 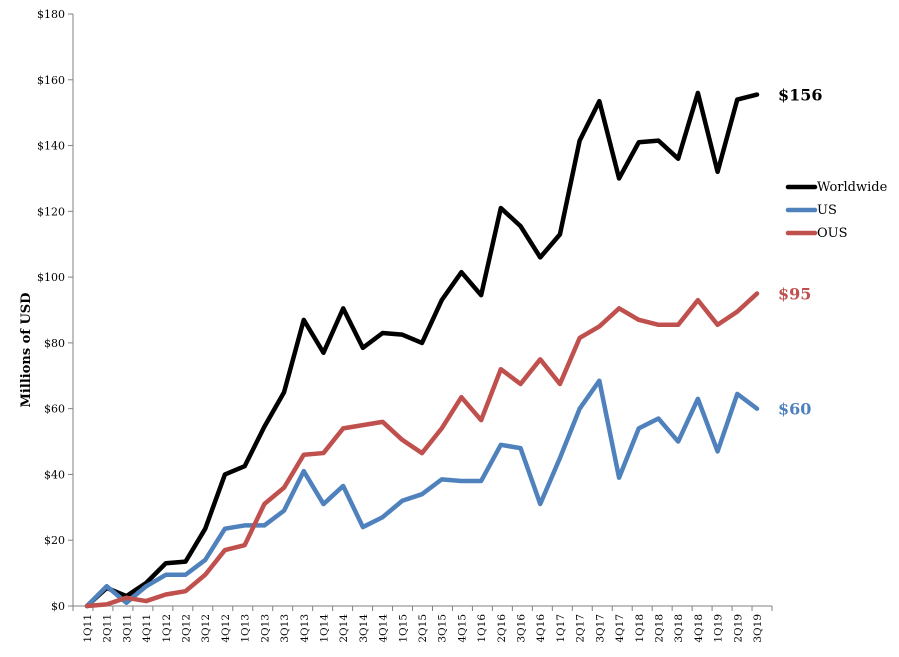 What do you see at coordinates (51, 80) in the screenshot?
I see `y-tick-label: $160` at bounding box center [51, 80].